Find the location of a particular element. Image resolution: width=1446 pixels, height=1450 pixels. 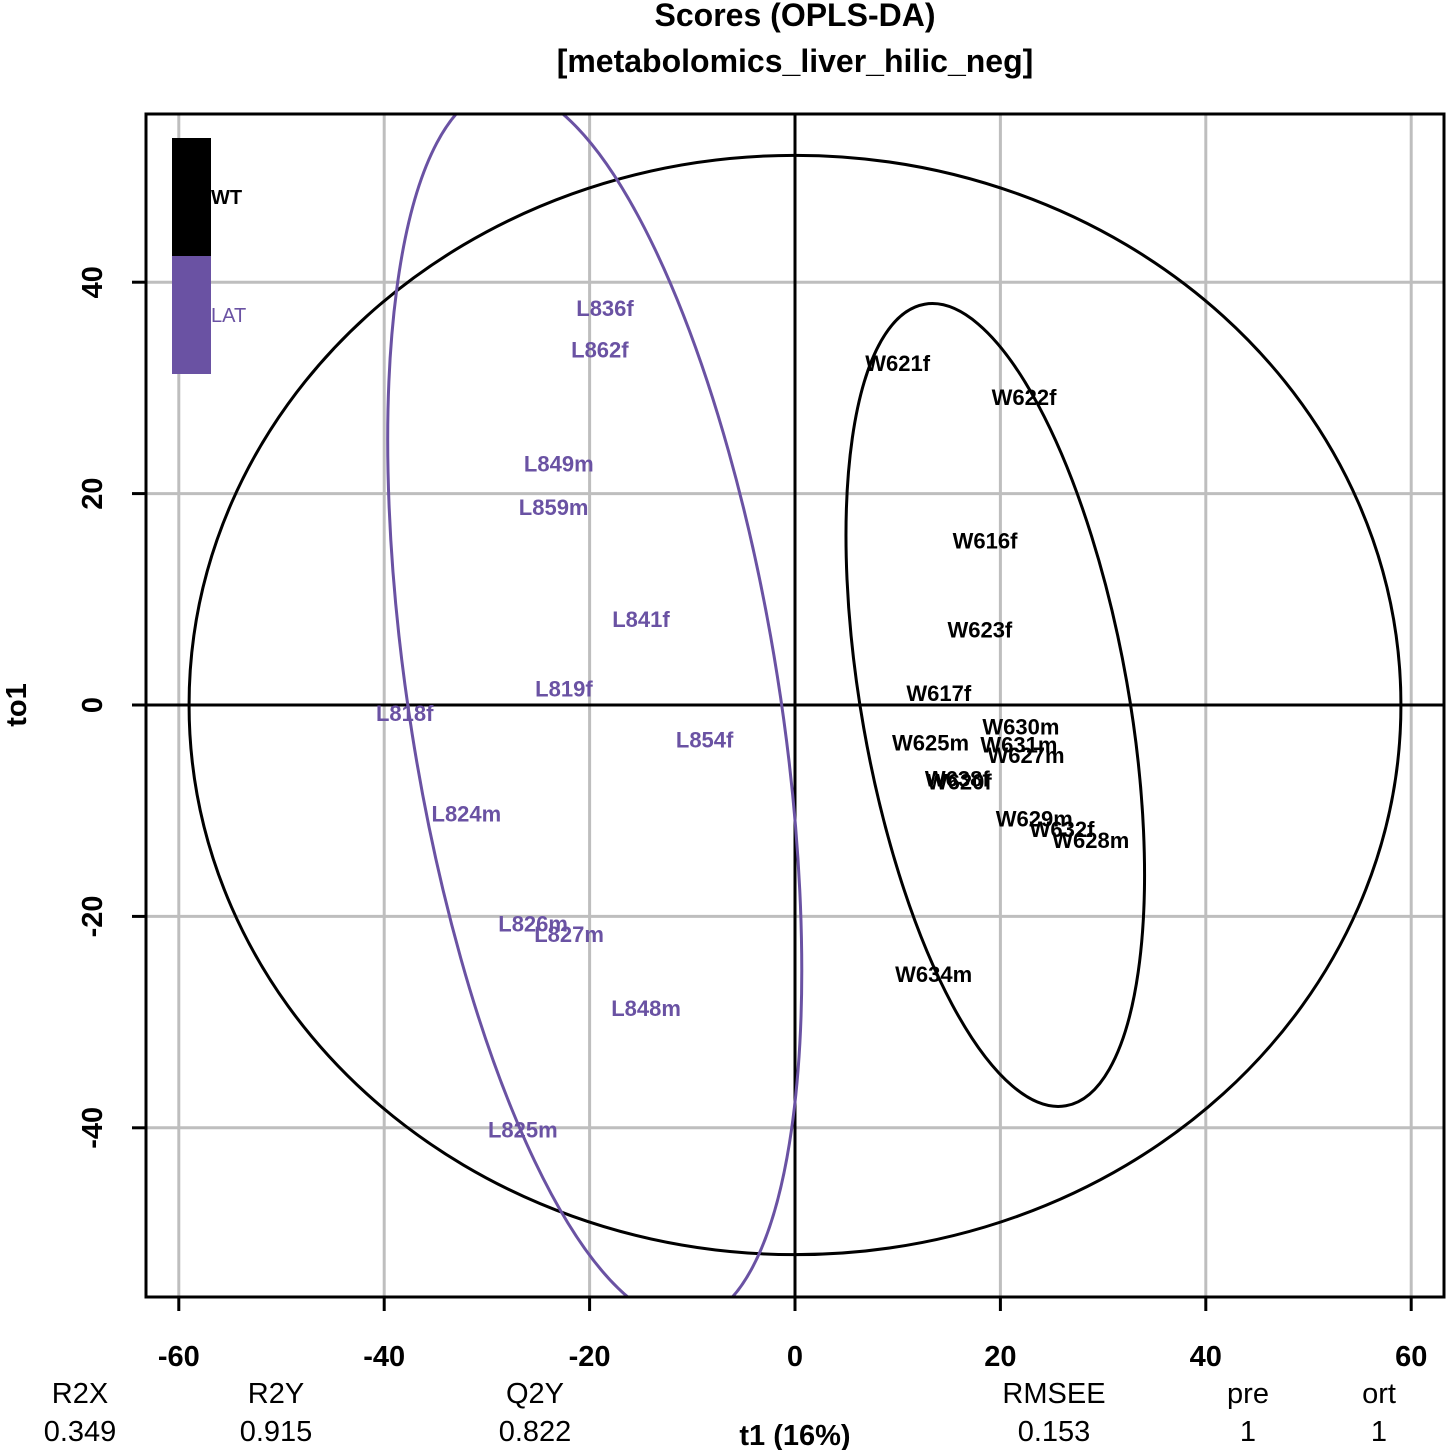

x-tick-label: 0 is located at coordinates (795, 1357).